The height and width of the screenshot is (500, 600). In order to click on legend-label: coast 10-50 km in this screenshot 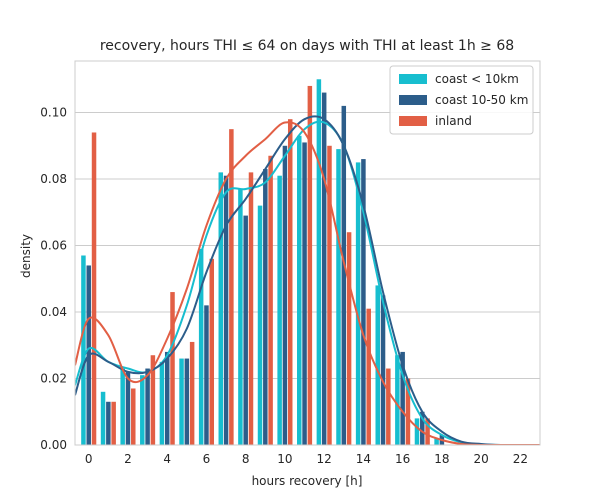, I will do `click(481, 100)`.